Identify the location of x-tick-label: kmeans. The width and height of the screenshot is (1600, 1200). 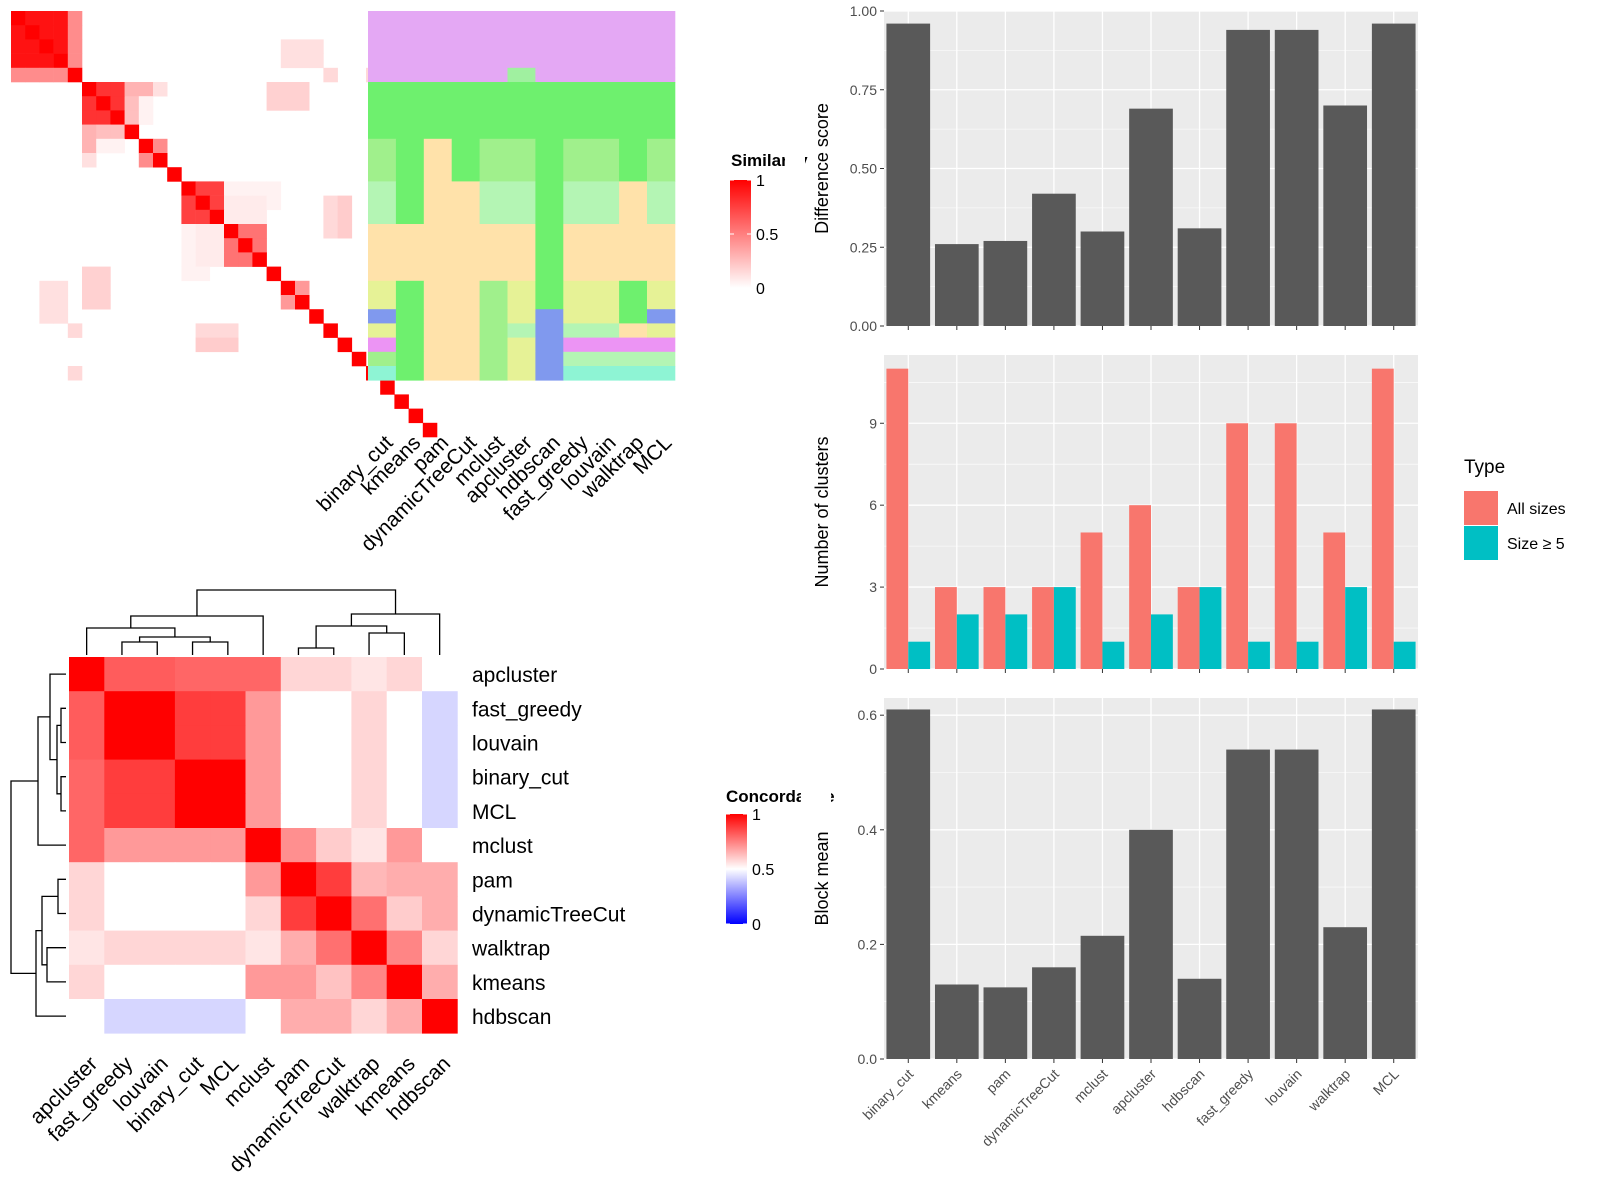
(942, 1089).